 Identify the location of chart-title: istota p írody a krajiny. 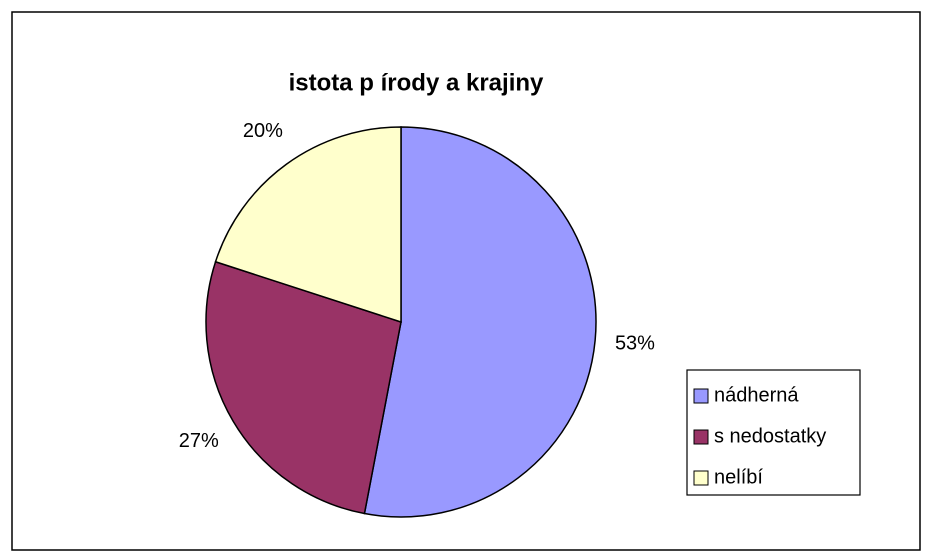
(416, 82).